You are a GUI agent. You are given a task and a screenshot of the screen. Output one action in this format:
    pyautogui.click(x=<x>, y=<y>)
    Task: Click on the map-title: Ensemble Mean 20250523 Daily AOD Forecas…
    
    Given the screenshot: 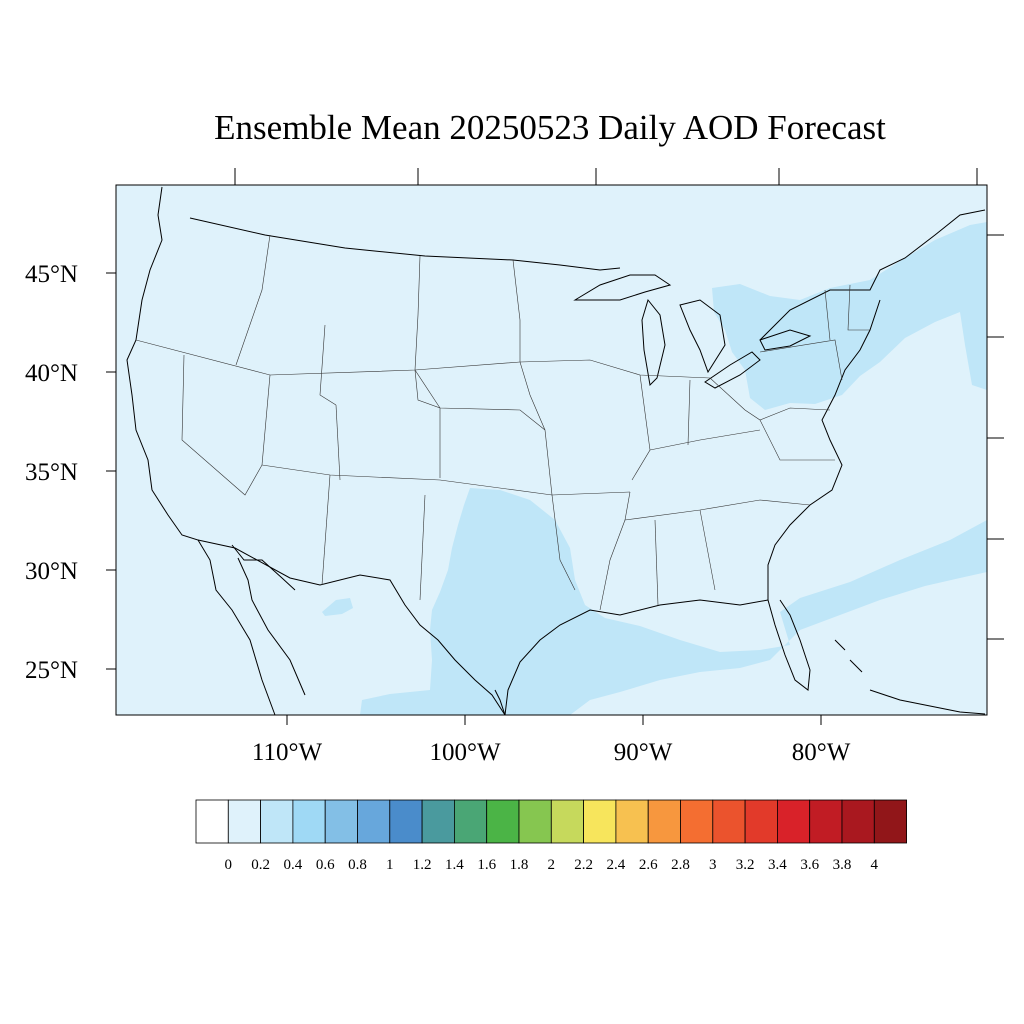 What is the action you would take?
    pyautogui.click(x=550, y=127)
    